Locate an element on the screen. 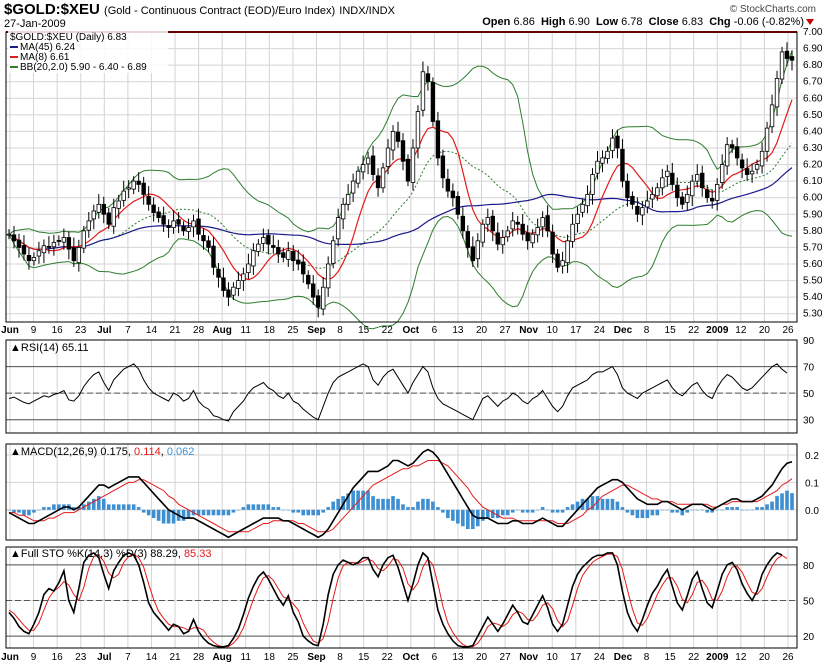  x-tick-label: 20 is located at coordinates (482, 330).